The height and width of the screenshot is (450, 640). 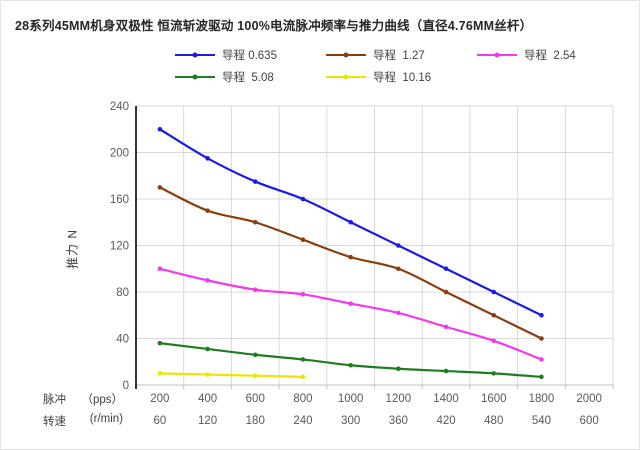 What do you see at coordinates (54, 400) in the screenshot?
I see `x-axis-caption-pulse-name: 脉冲` at bounding box center [54, 400].